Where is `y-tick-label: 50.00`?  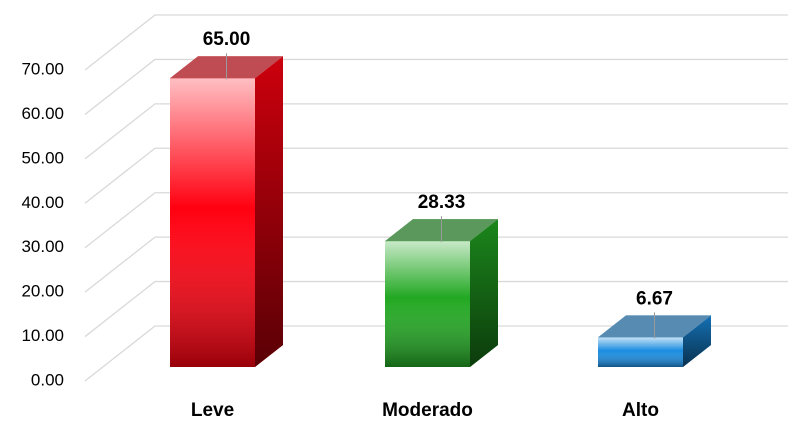
y-tick-label: 50.00 is located at coordinates (42, 157).